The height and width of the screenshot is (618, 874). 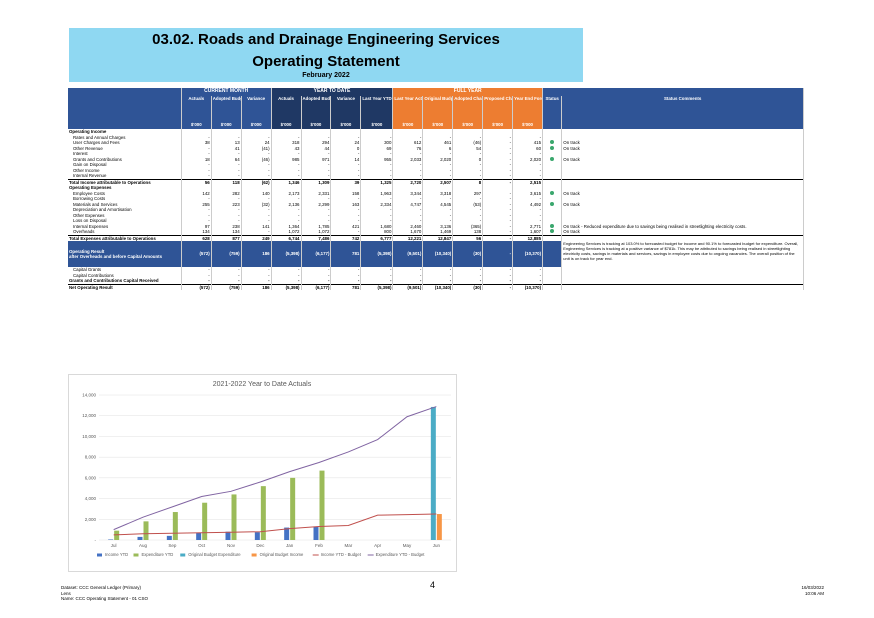 What do you see at coordinates (196, 232) in the screenshot?
I see `cell-value: 134` at bounding box center [196, 232].